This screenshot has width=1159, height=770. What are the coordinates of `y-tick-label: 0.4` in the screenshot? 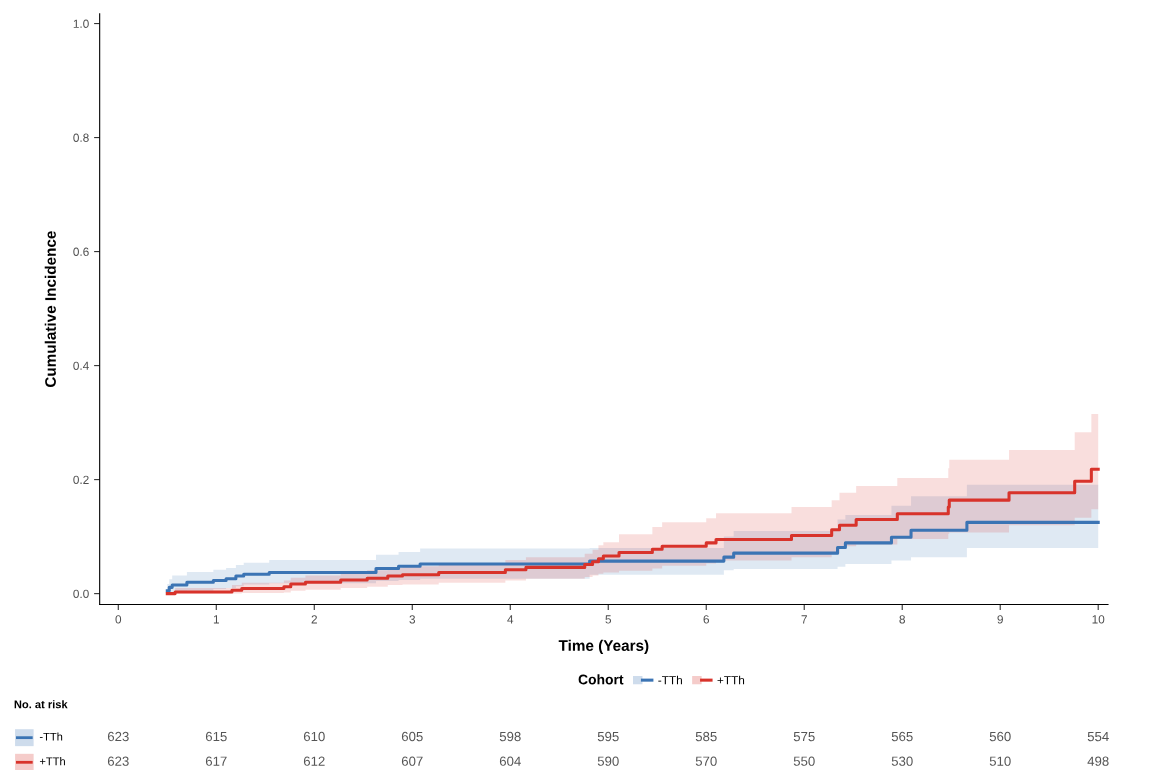 It's located at (81, 365).